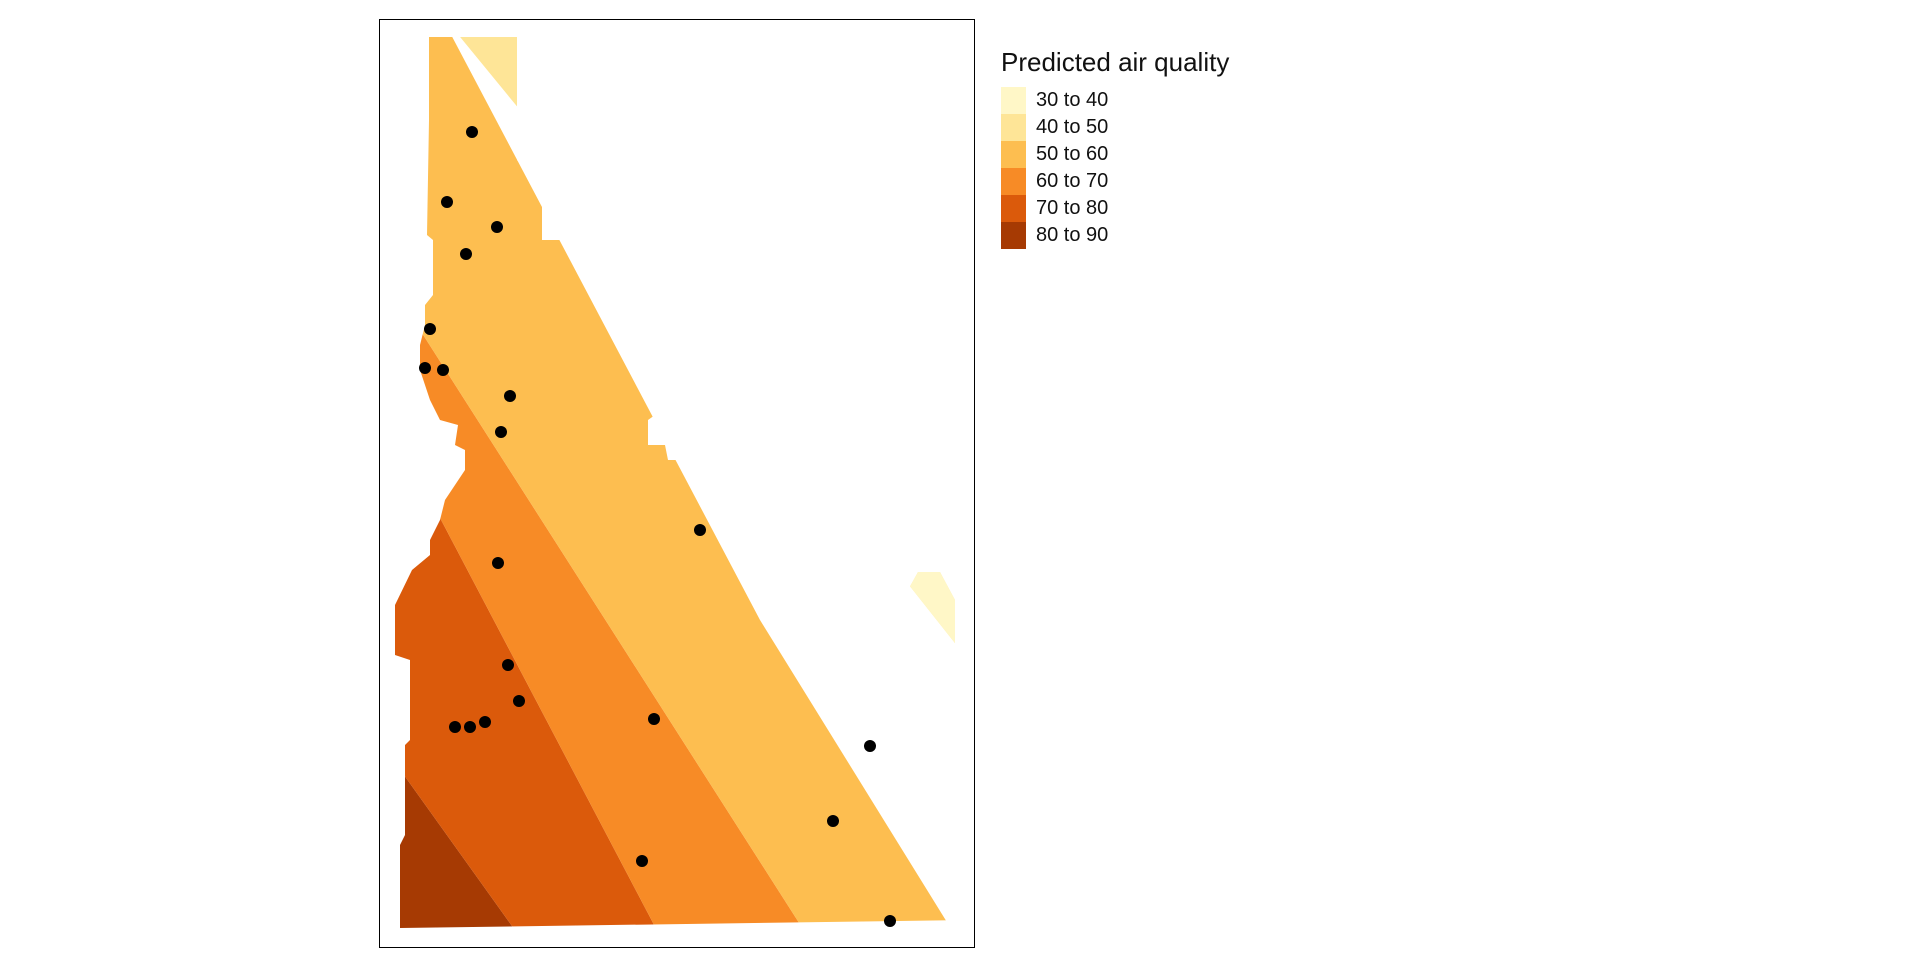  Describe the element at coordinates (1151, 208) in the screenshot. I see `legend-entry: 70 to 80` at that location.